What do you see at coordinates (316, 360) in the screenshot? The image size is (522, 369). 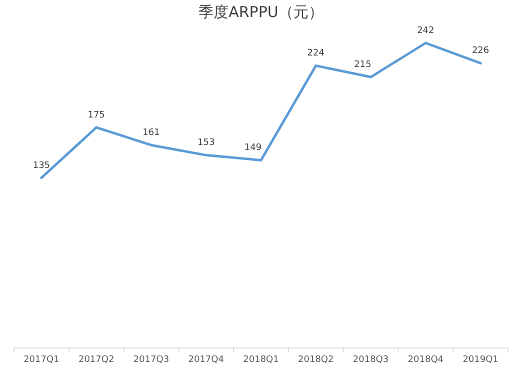 I see `x-tick-label: 2018Q2` at bounding box center [316, 360].